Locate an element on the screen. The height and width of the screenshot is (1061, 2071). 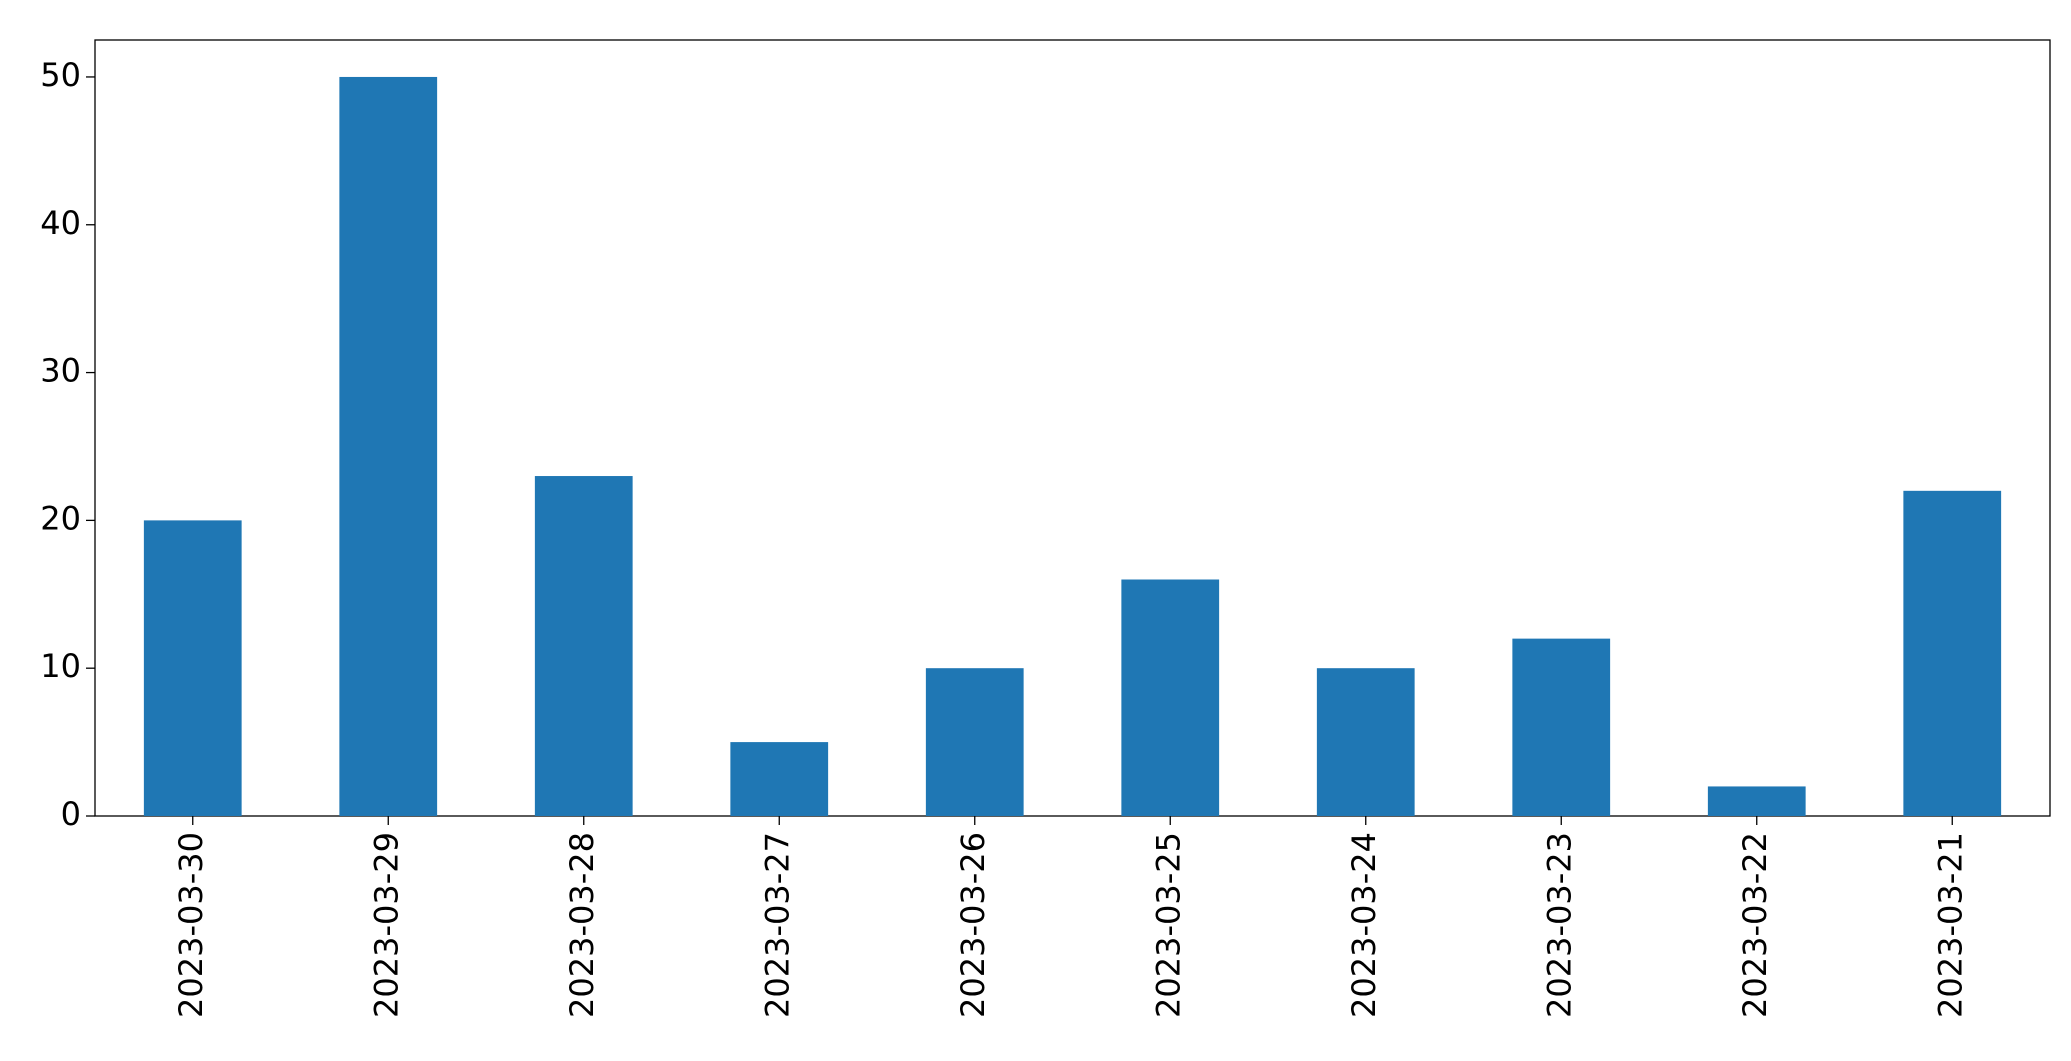
y-tick-label: 10 is located at coordinates (60, 666).